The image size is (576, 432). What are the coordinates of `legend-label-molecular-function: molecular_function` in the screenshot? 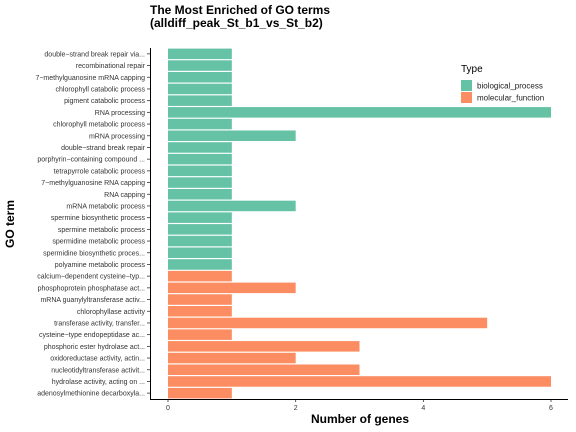 It's located at (510, 98).